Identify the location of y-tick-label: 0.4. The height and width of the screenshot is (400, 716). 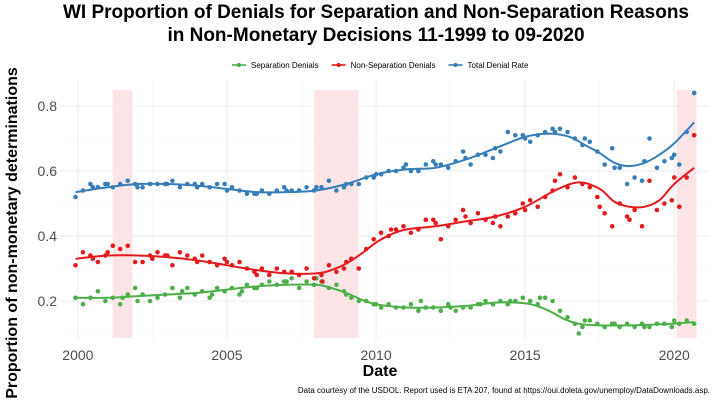
(48, 236).